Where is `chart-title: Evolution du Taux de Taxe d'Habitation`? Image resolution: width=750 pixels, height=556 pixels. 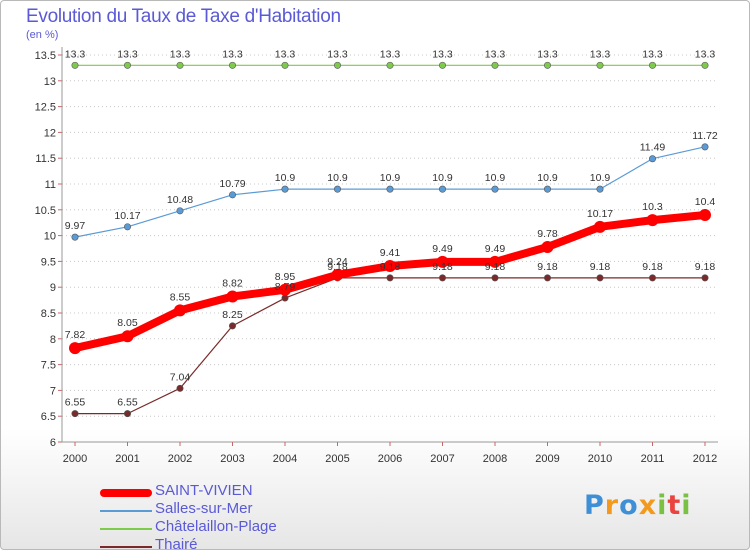 chart-title: Evolution du Taux de Taxe d'Habitation is located at coordinates (183, 16).